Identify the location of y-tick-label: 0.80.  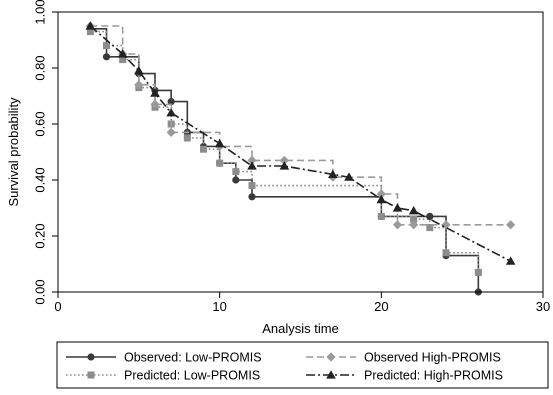
(40, 67).